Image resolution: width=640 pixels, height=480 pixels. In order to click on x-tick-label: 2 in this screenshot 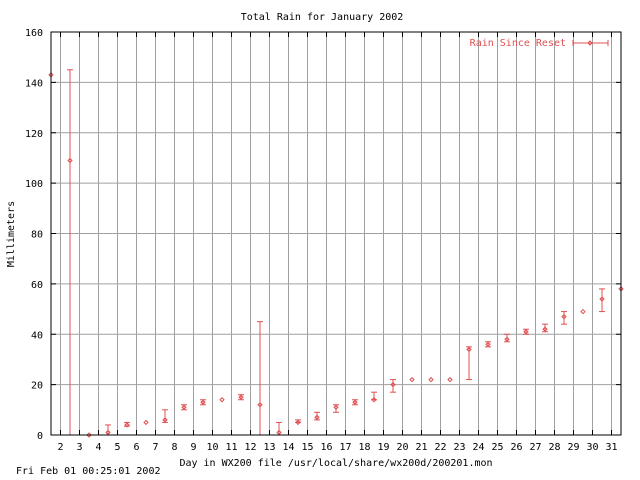, I will do `click(60, 447)`.